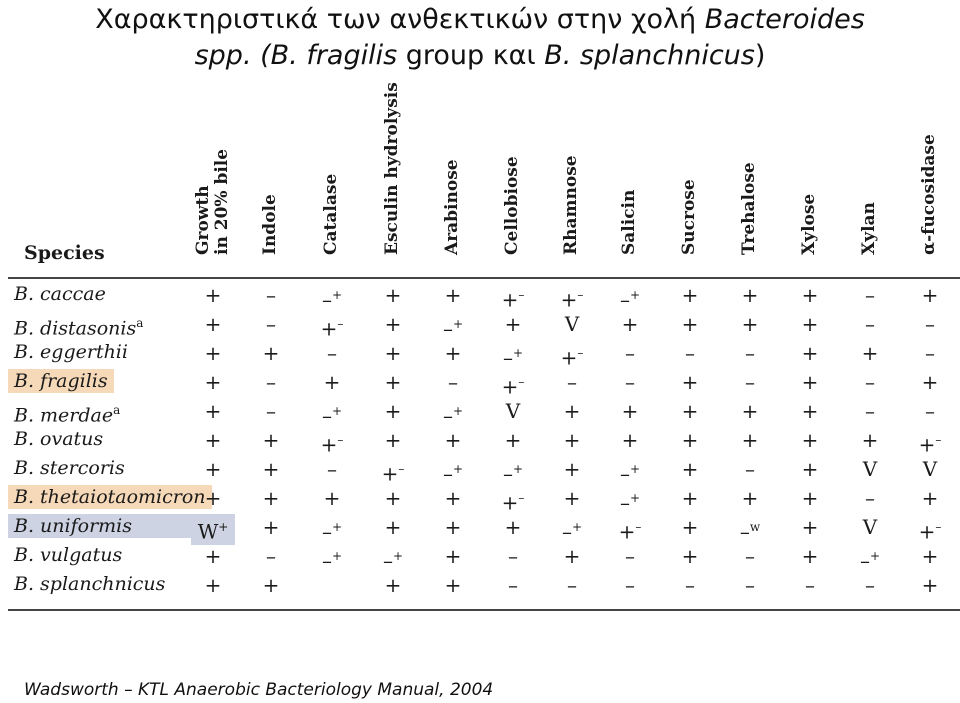 Image resolution: width=960 pixels, height=703 pixels. What do you see at coordinates (749, 208) in the screenshot?
I see `column-header-label: Trehalose` at bounding box center [749, 208].